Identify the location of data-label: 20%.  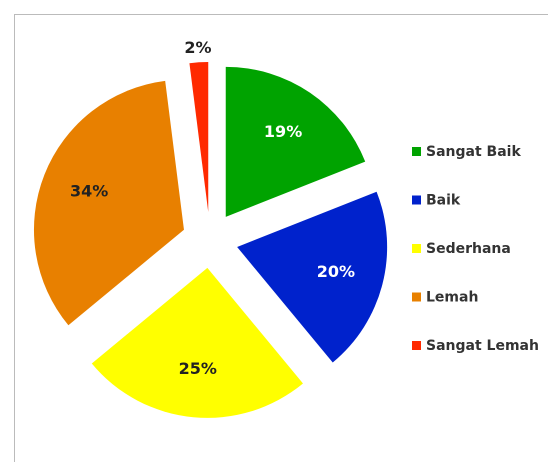
(336, 271).